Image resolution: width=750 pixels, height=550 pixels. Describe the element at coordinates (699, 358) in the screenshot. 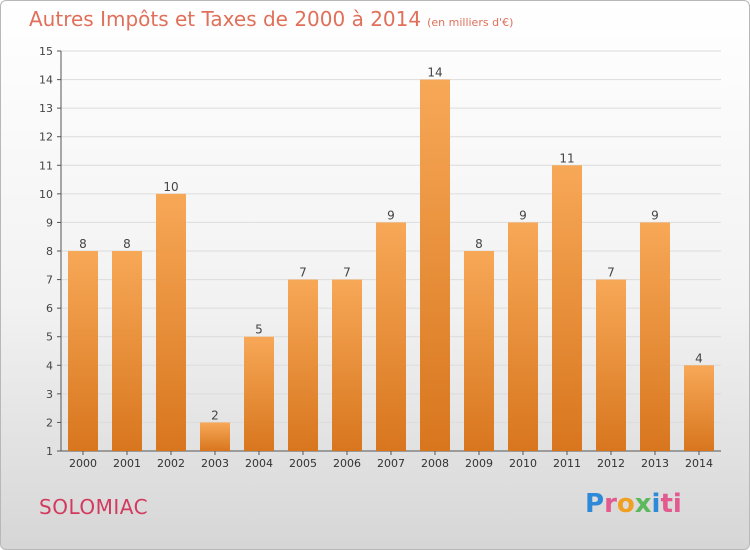

I see `data-label: 4` at that location.